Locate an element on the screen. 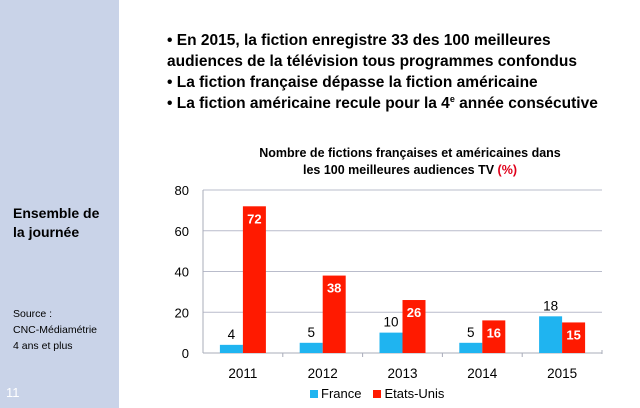 The image size is (640, 408). y-tick-label: 40 is located at coordinates (182, 272).